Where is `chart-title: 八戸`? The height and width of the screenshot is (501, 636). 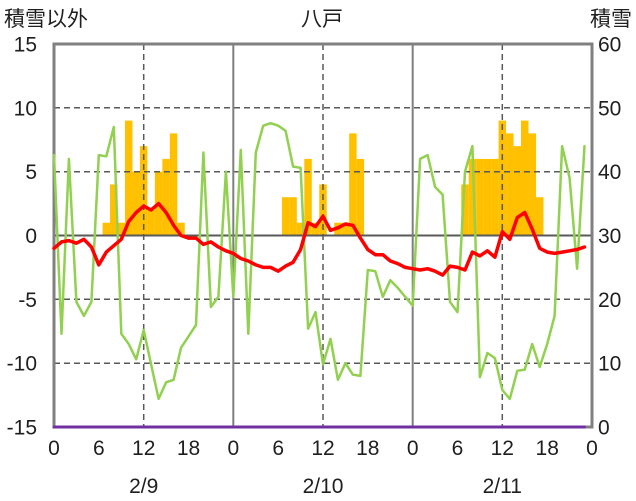
chart-title: 八戸 is located at coordinates (322, 19).